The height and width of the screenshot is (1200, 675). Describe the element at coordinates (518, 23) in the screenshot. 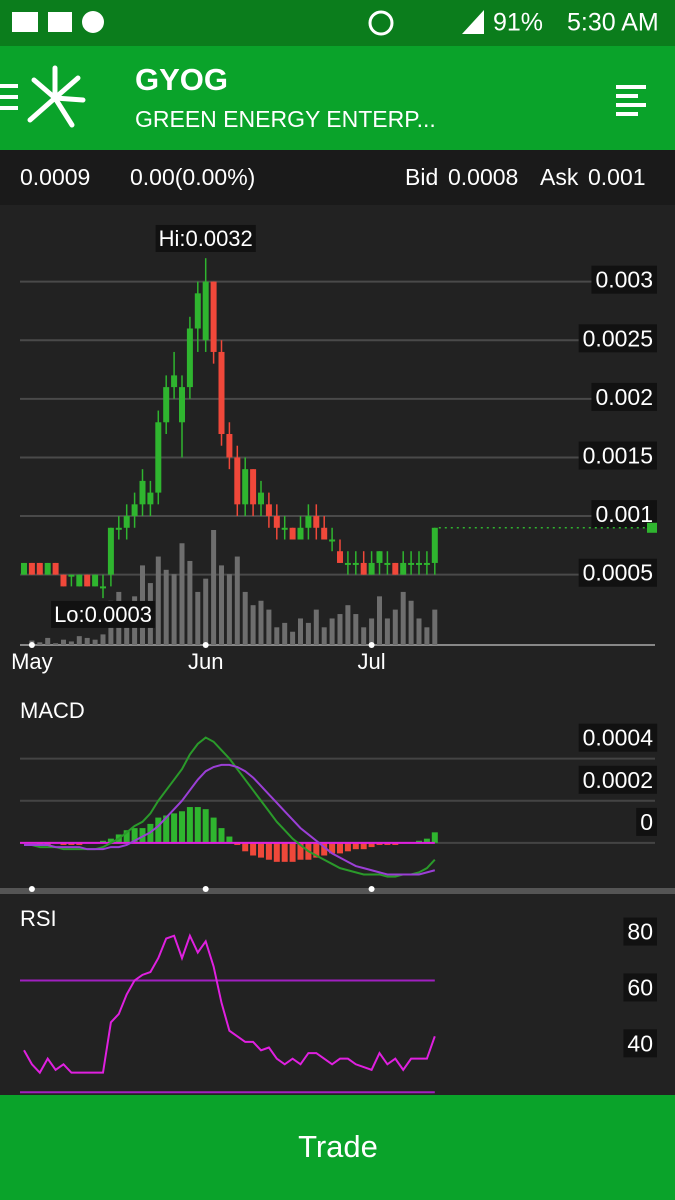

I see `battery: 91%` at that location.